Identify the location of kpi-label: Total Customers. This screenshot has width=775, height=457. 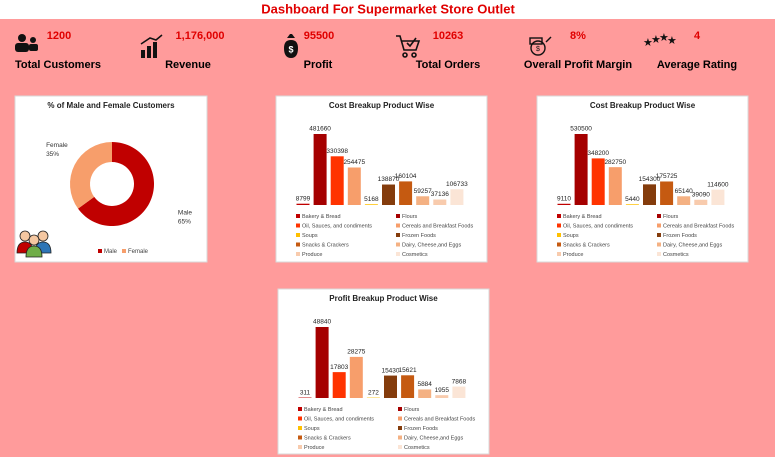
(58, 65).